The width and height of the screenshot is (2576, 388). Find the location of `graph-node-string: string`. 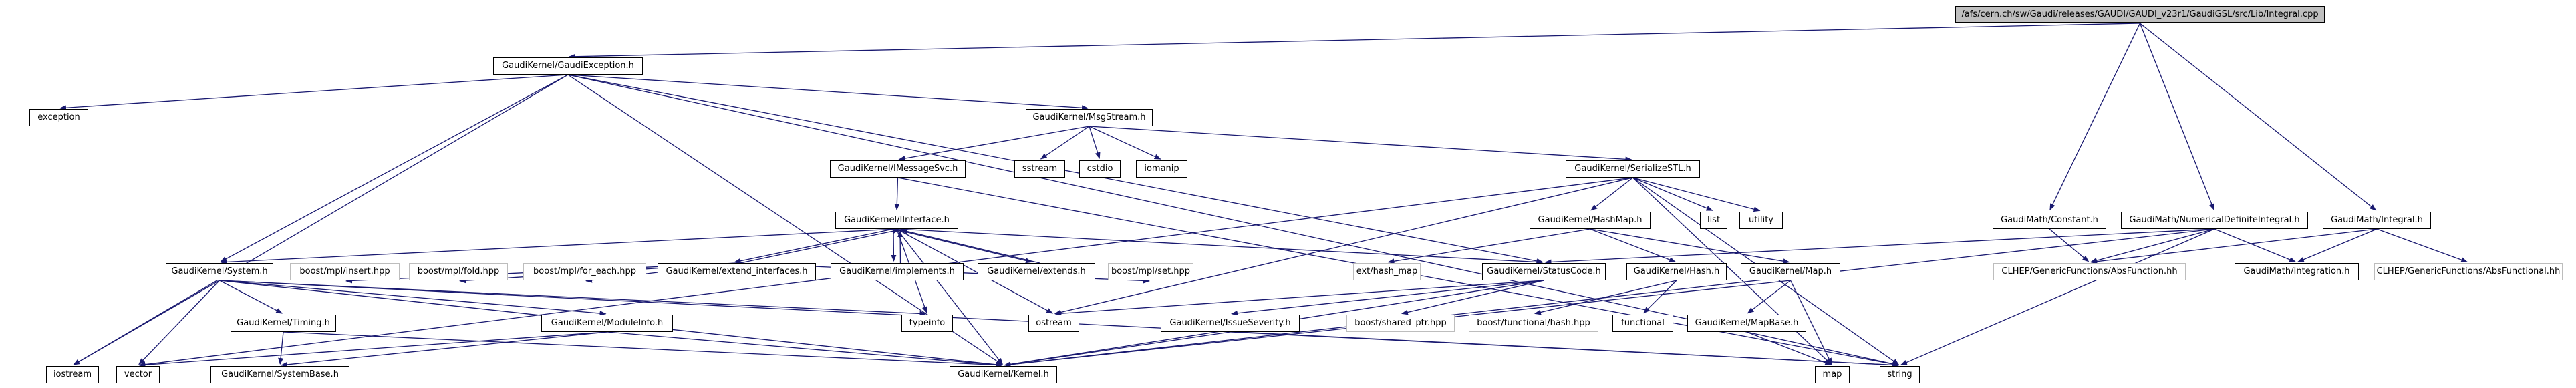

graph-node-string: string is located at coordinates (1900, 374).